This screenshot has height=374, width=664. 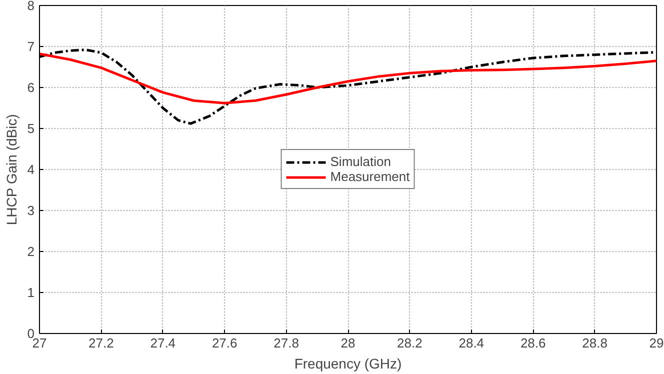 I want to click on x-tick-label: 27.6, so click(x=225, y=343).